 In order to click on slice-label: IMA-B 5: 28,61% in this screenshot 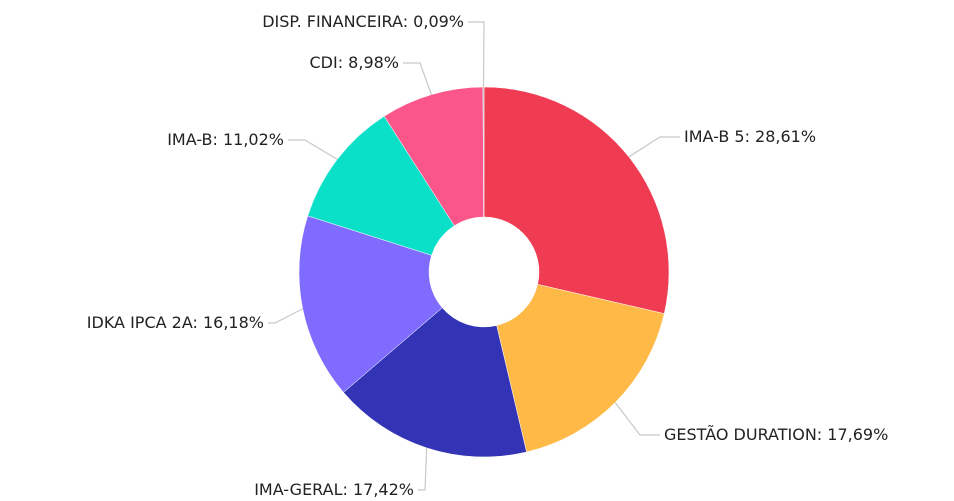, I will do `click(750, 136)`.